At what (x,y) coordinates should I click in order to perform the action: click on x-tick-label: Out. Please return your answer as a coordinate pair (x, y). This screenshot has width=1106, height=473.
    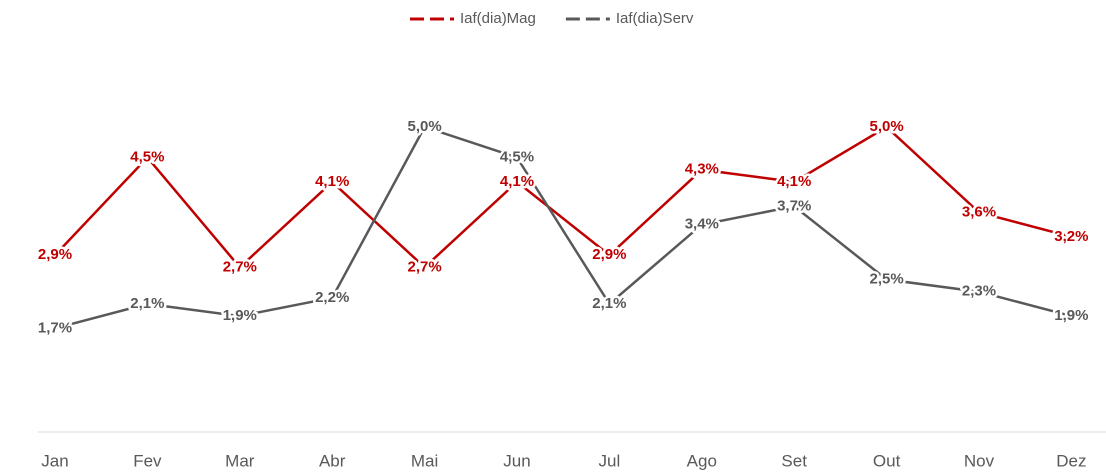
    Looking at the image, I should click on (887, 460).